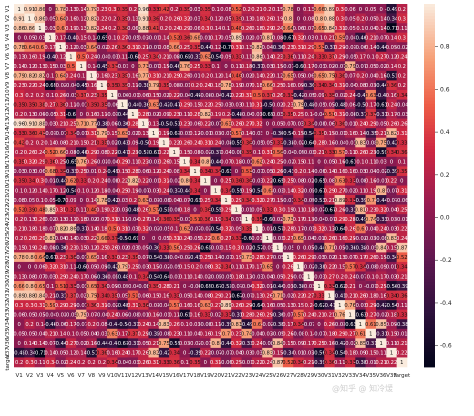 This screenshot has height=416, width=474. What do you see at coordinates (143, 67) in the screenshot?
I see `cell-value-label: 0.71` at bounding box center [143, 67].